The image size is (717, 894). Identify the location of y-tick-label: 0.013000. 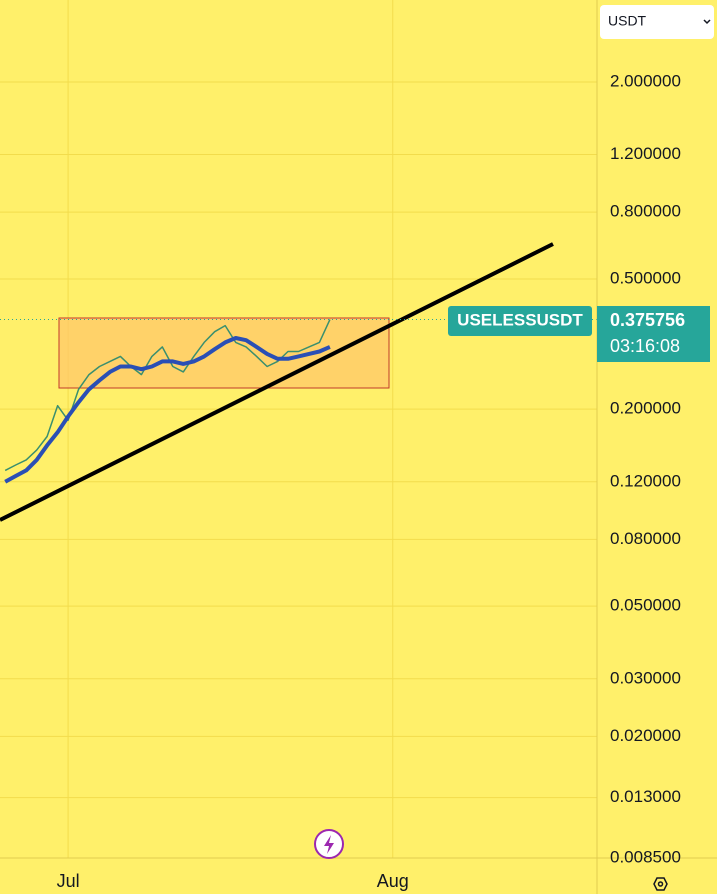
(645, 796).